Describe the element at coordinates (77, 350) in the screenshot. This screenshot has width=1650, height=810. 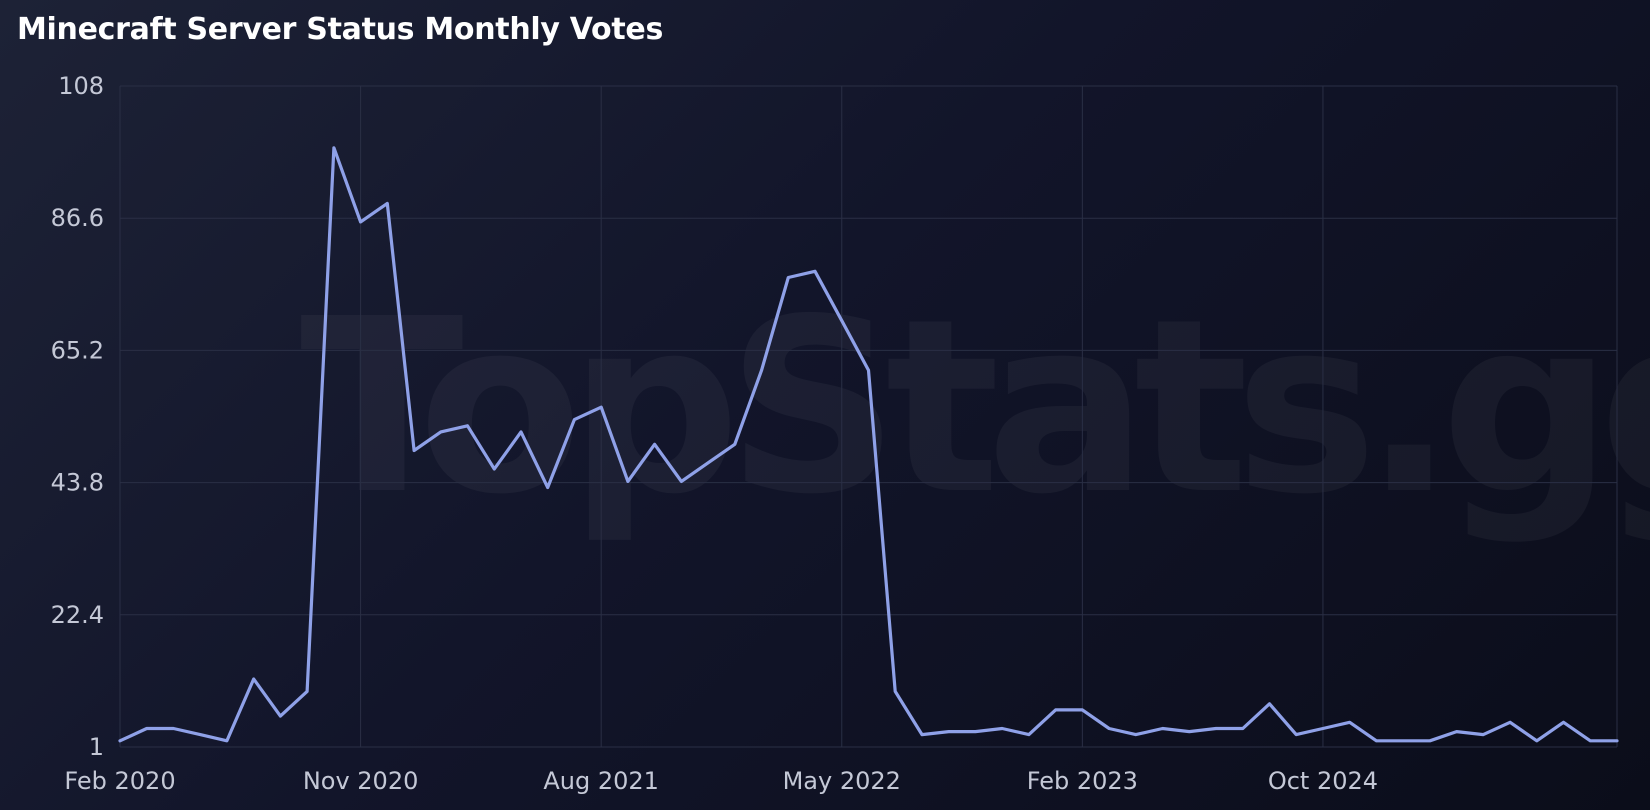
I see `y-tick-label: 65.2` at that location.